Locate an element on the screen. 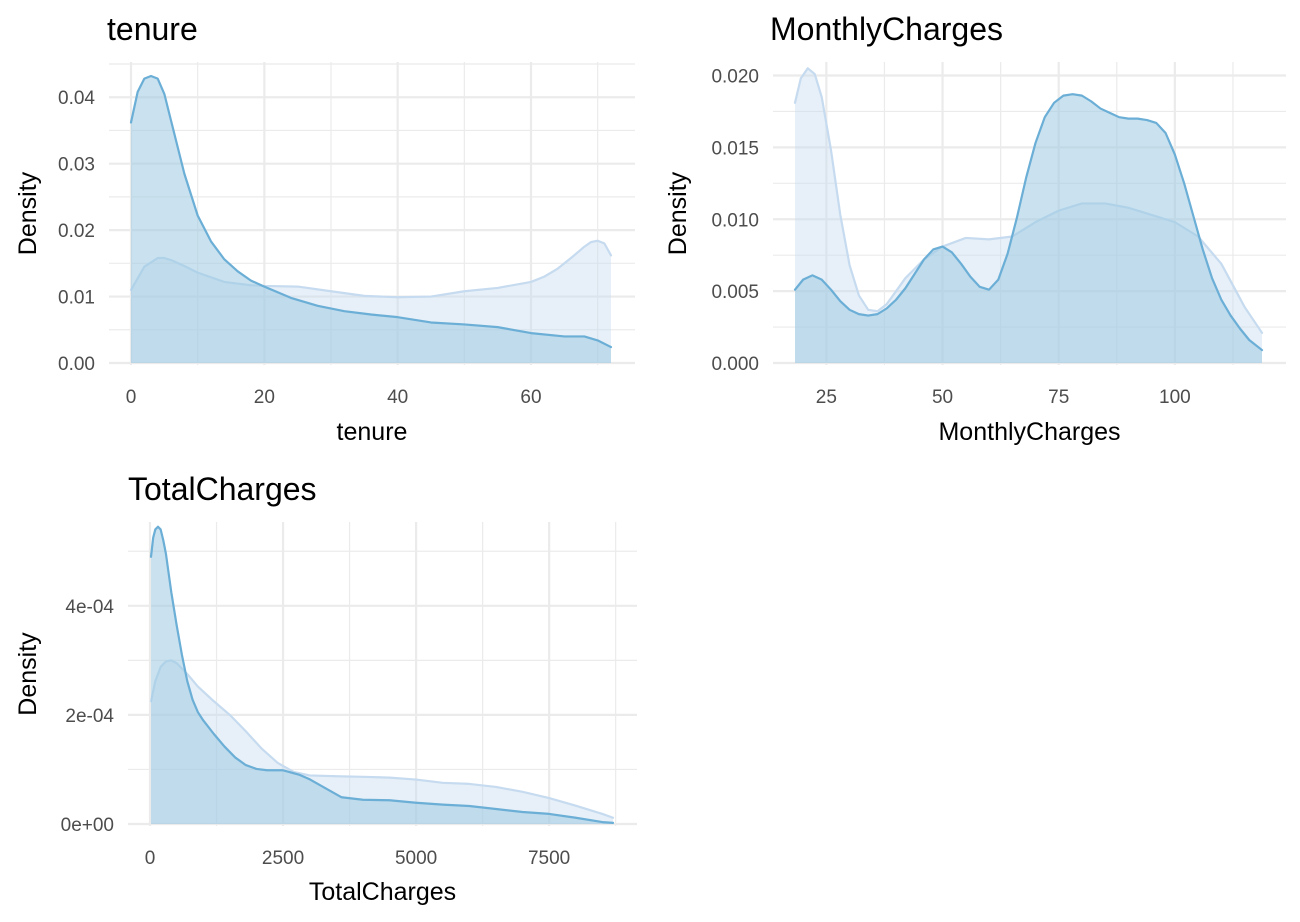  x-tick-label: 20 is located at coordinates (264, 397).